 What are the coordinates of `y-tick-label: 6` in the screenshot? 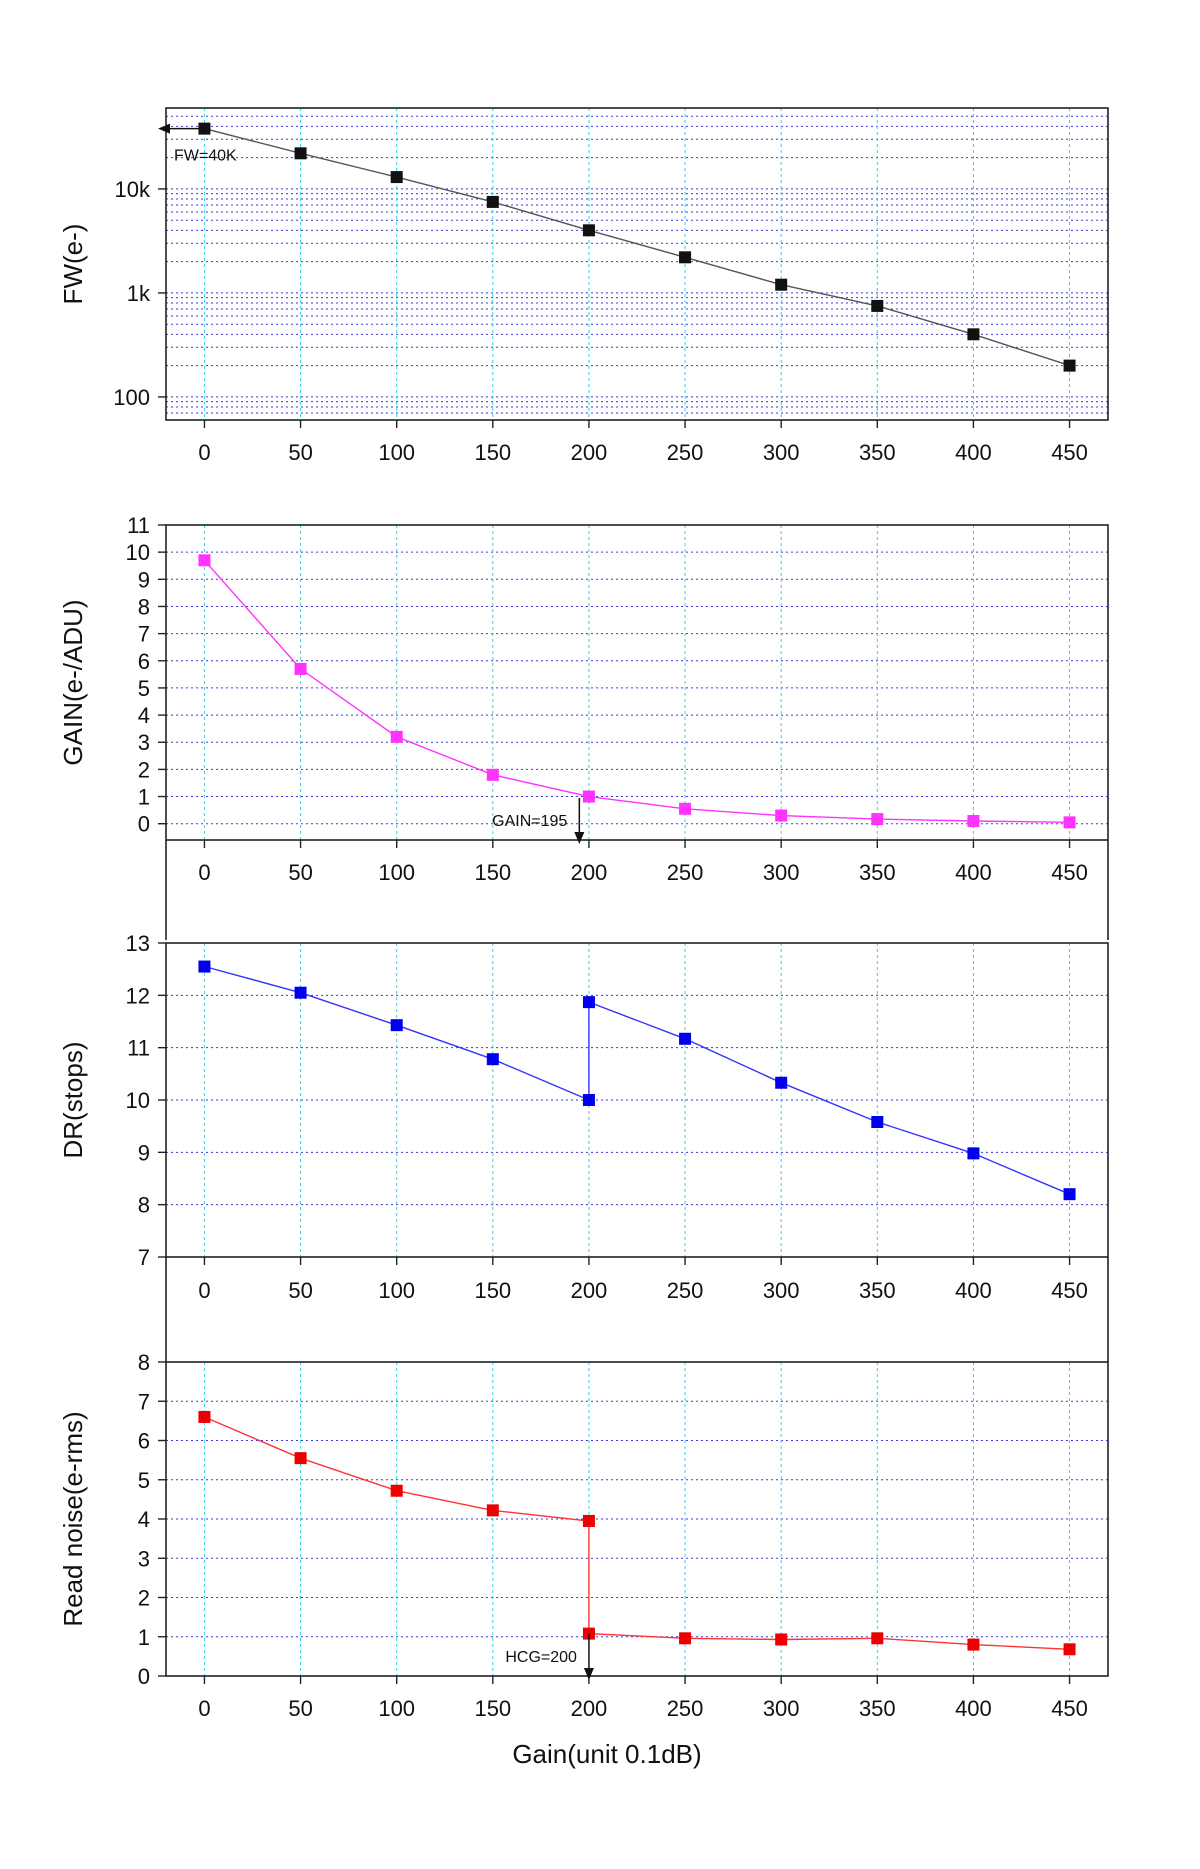 It's located at (144, 661).